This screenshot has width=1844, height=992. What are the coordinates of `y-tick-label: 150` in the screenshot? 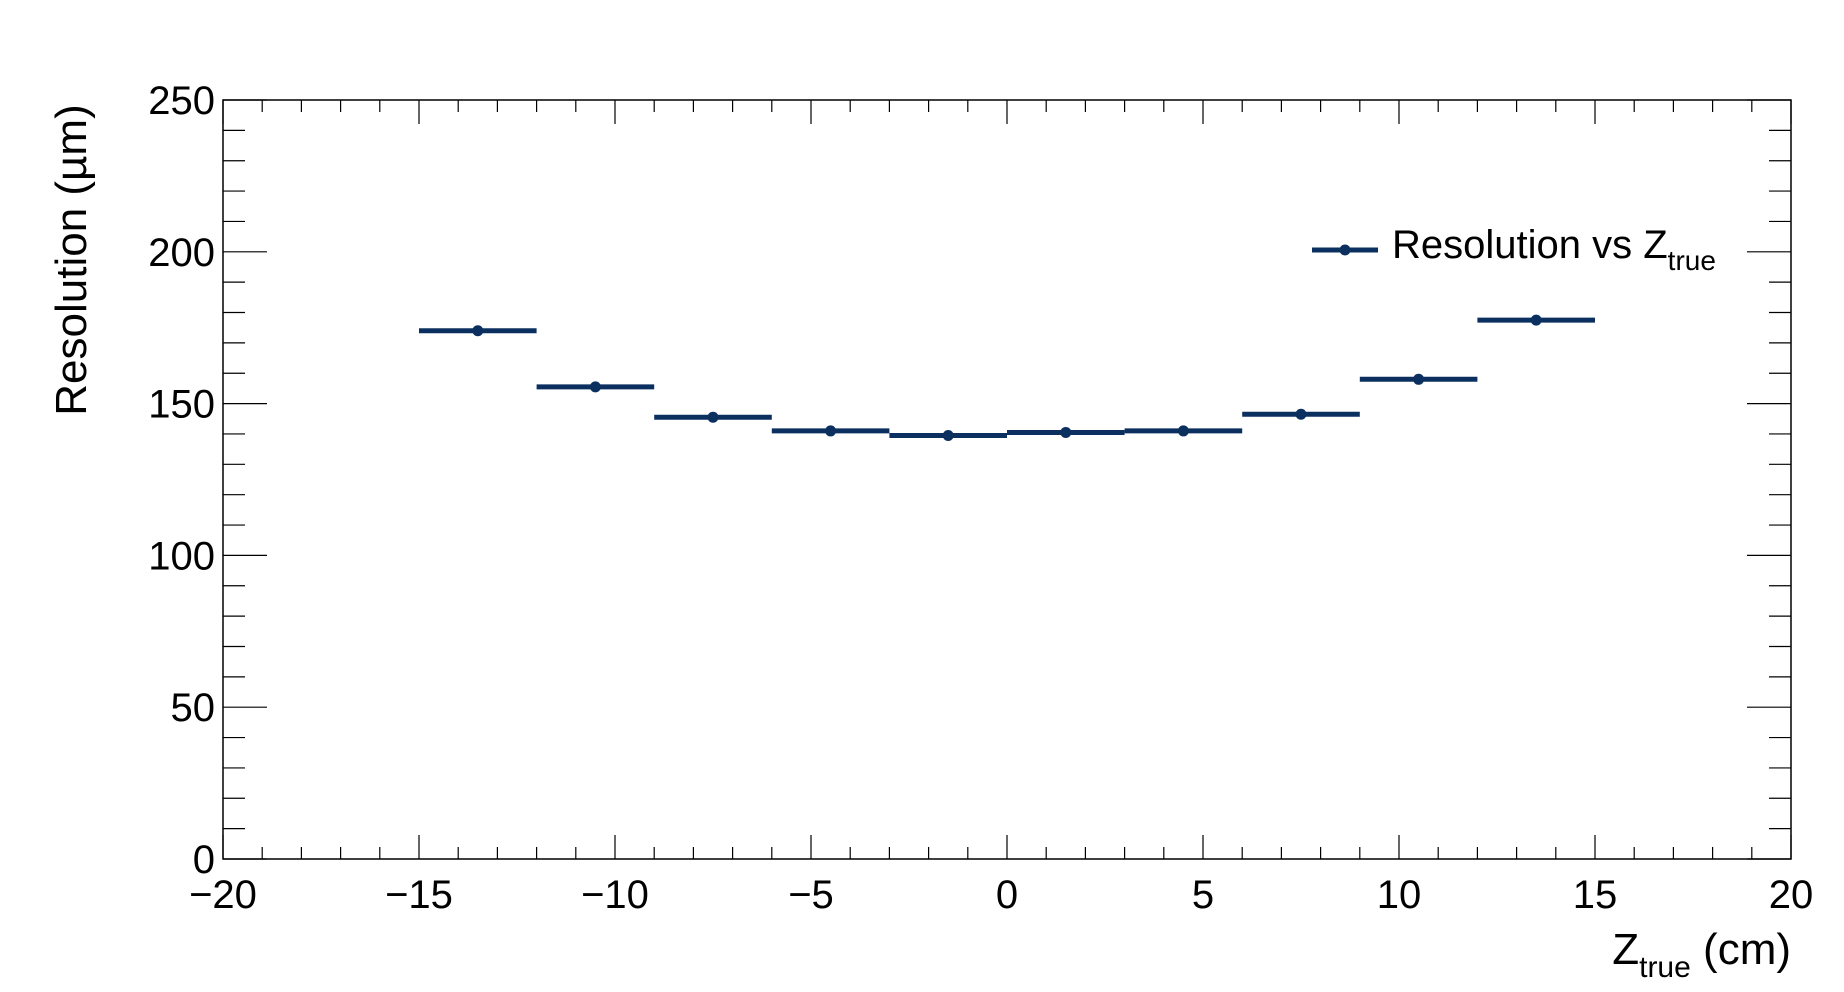 It's located at (181, 405).